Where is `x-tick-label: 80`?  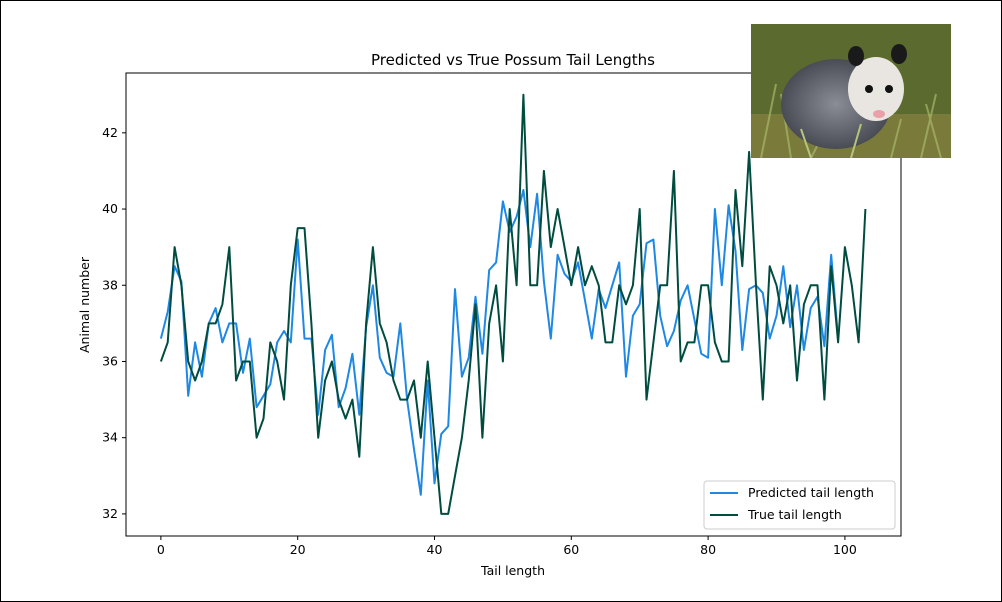
x-tick-label: 80 is located at coordinates (708, 549).